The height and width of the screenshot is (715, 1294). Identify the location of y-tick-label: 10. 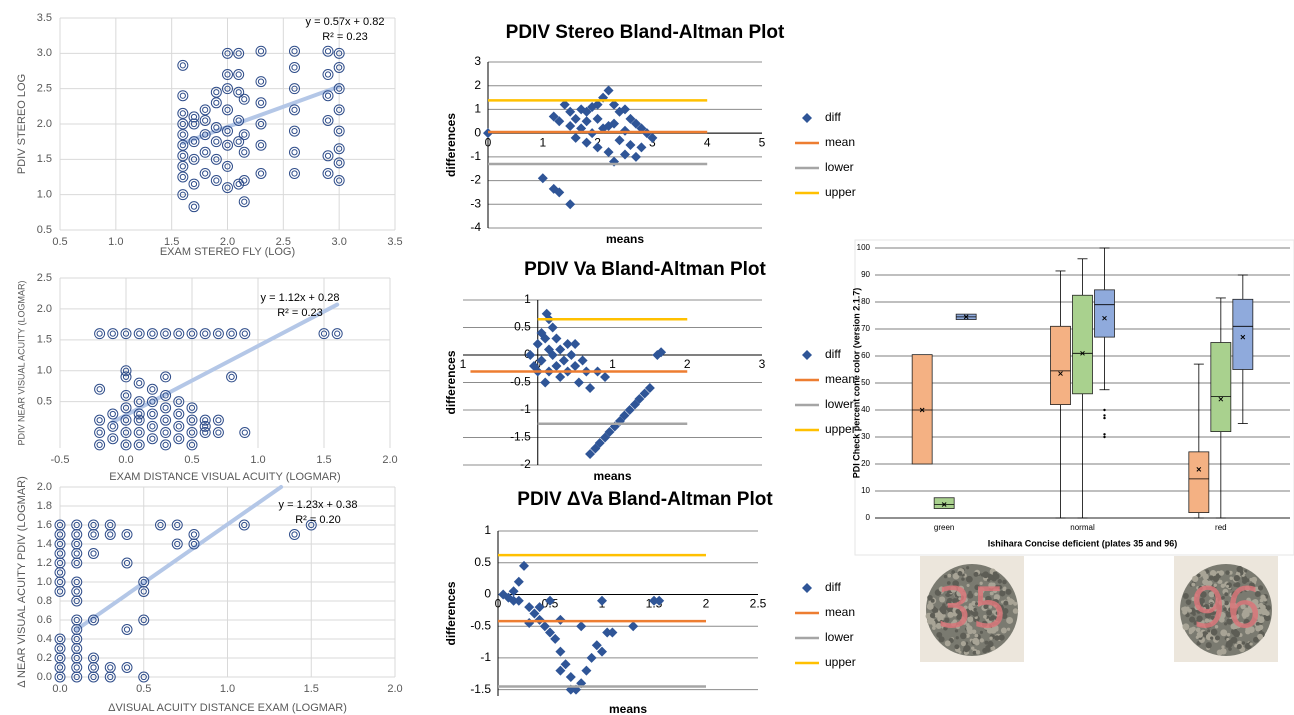
(865, 490).